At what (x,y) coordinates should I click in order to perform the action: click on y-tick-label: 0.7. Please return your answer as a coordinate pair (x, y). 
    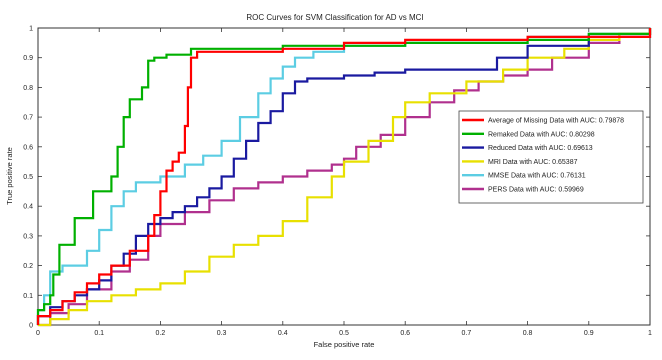
    Looking at the image, I should click on (28, 118).